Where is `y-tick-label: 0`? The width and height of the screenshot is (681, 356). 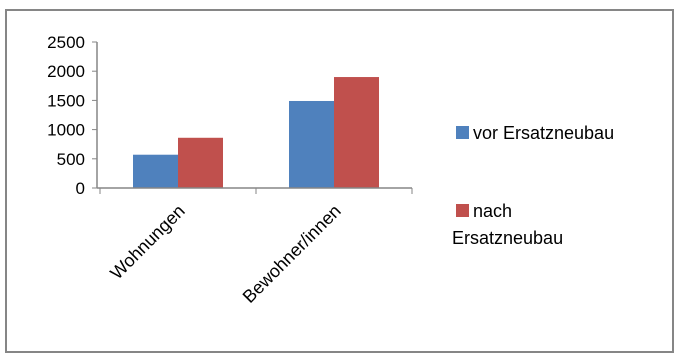
y-tick-label: 0 is located at coordinates (80, 188).